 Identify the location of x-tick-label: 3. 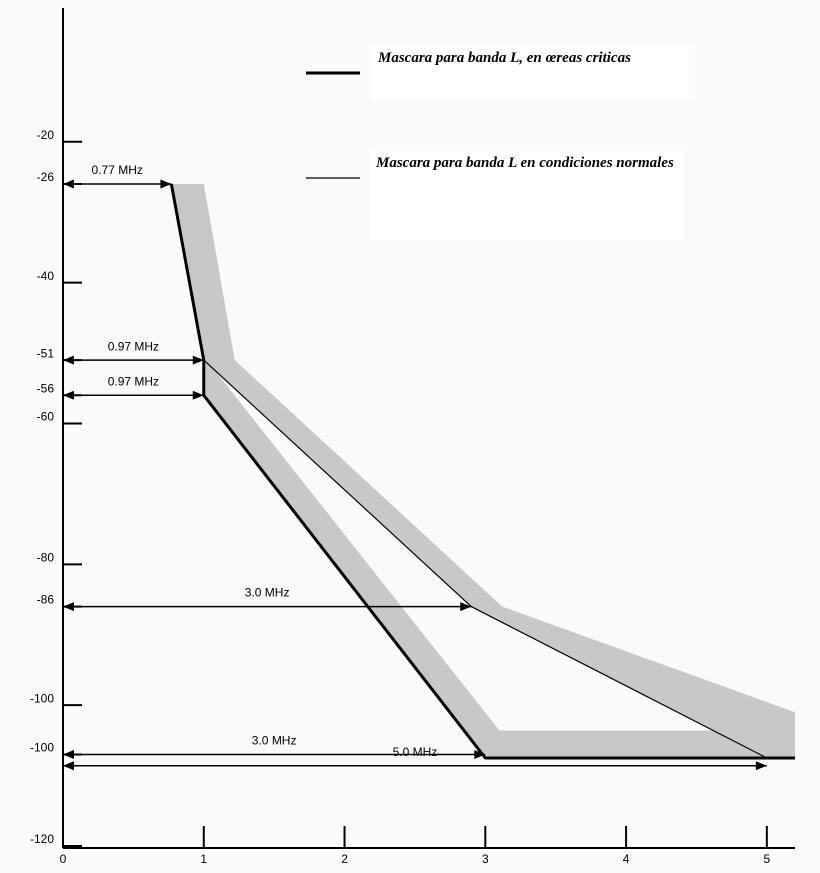
(485, 859).